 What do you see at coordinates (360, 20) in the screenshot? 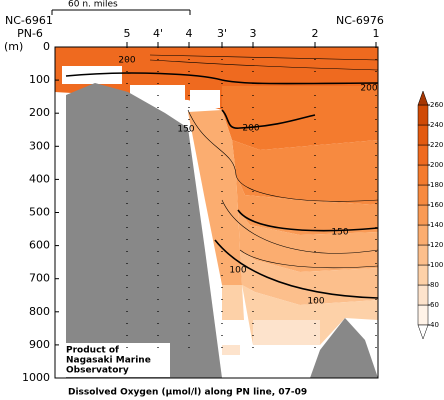
I see `station-id: NC-6976` at bounding box center [360, 20].